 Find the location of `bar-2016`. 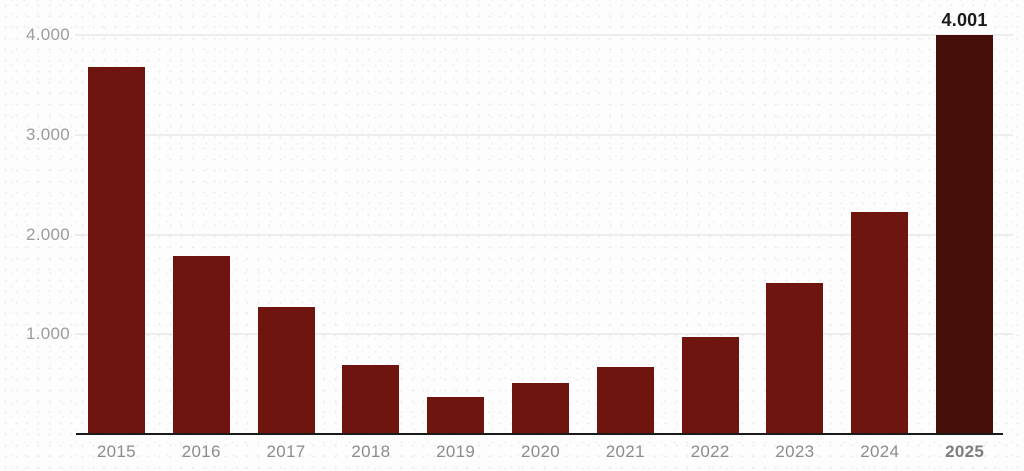

bar-2016 is located at coordinates (201, 345).